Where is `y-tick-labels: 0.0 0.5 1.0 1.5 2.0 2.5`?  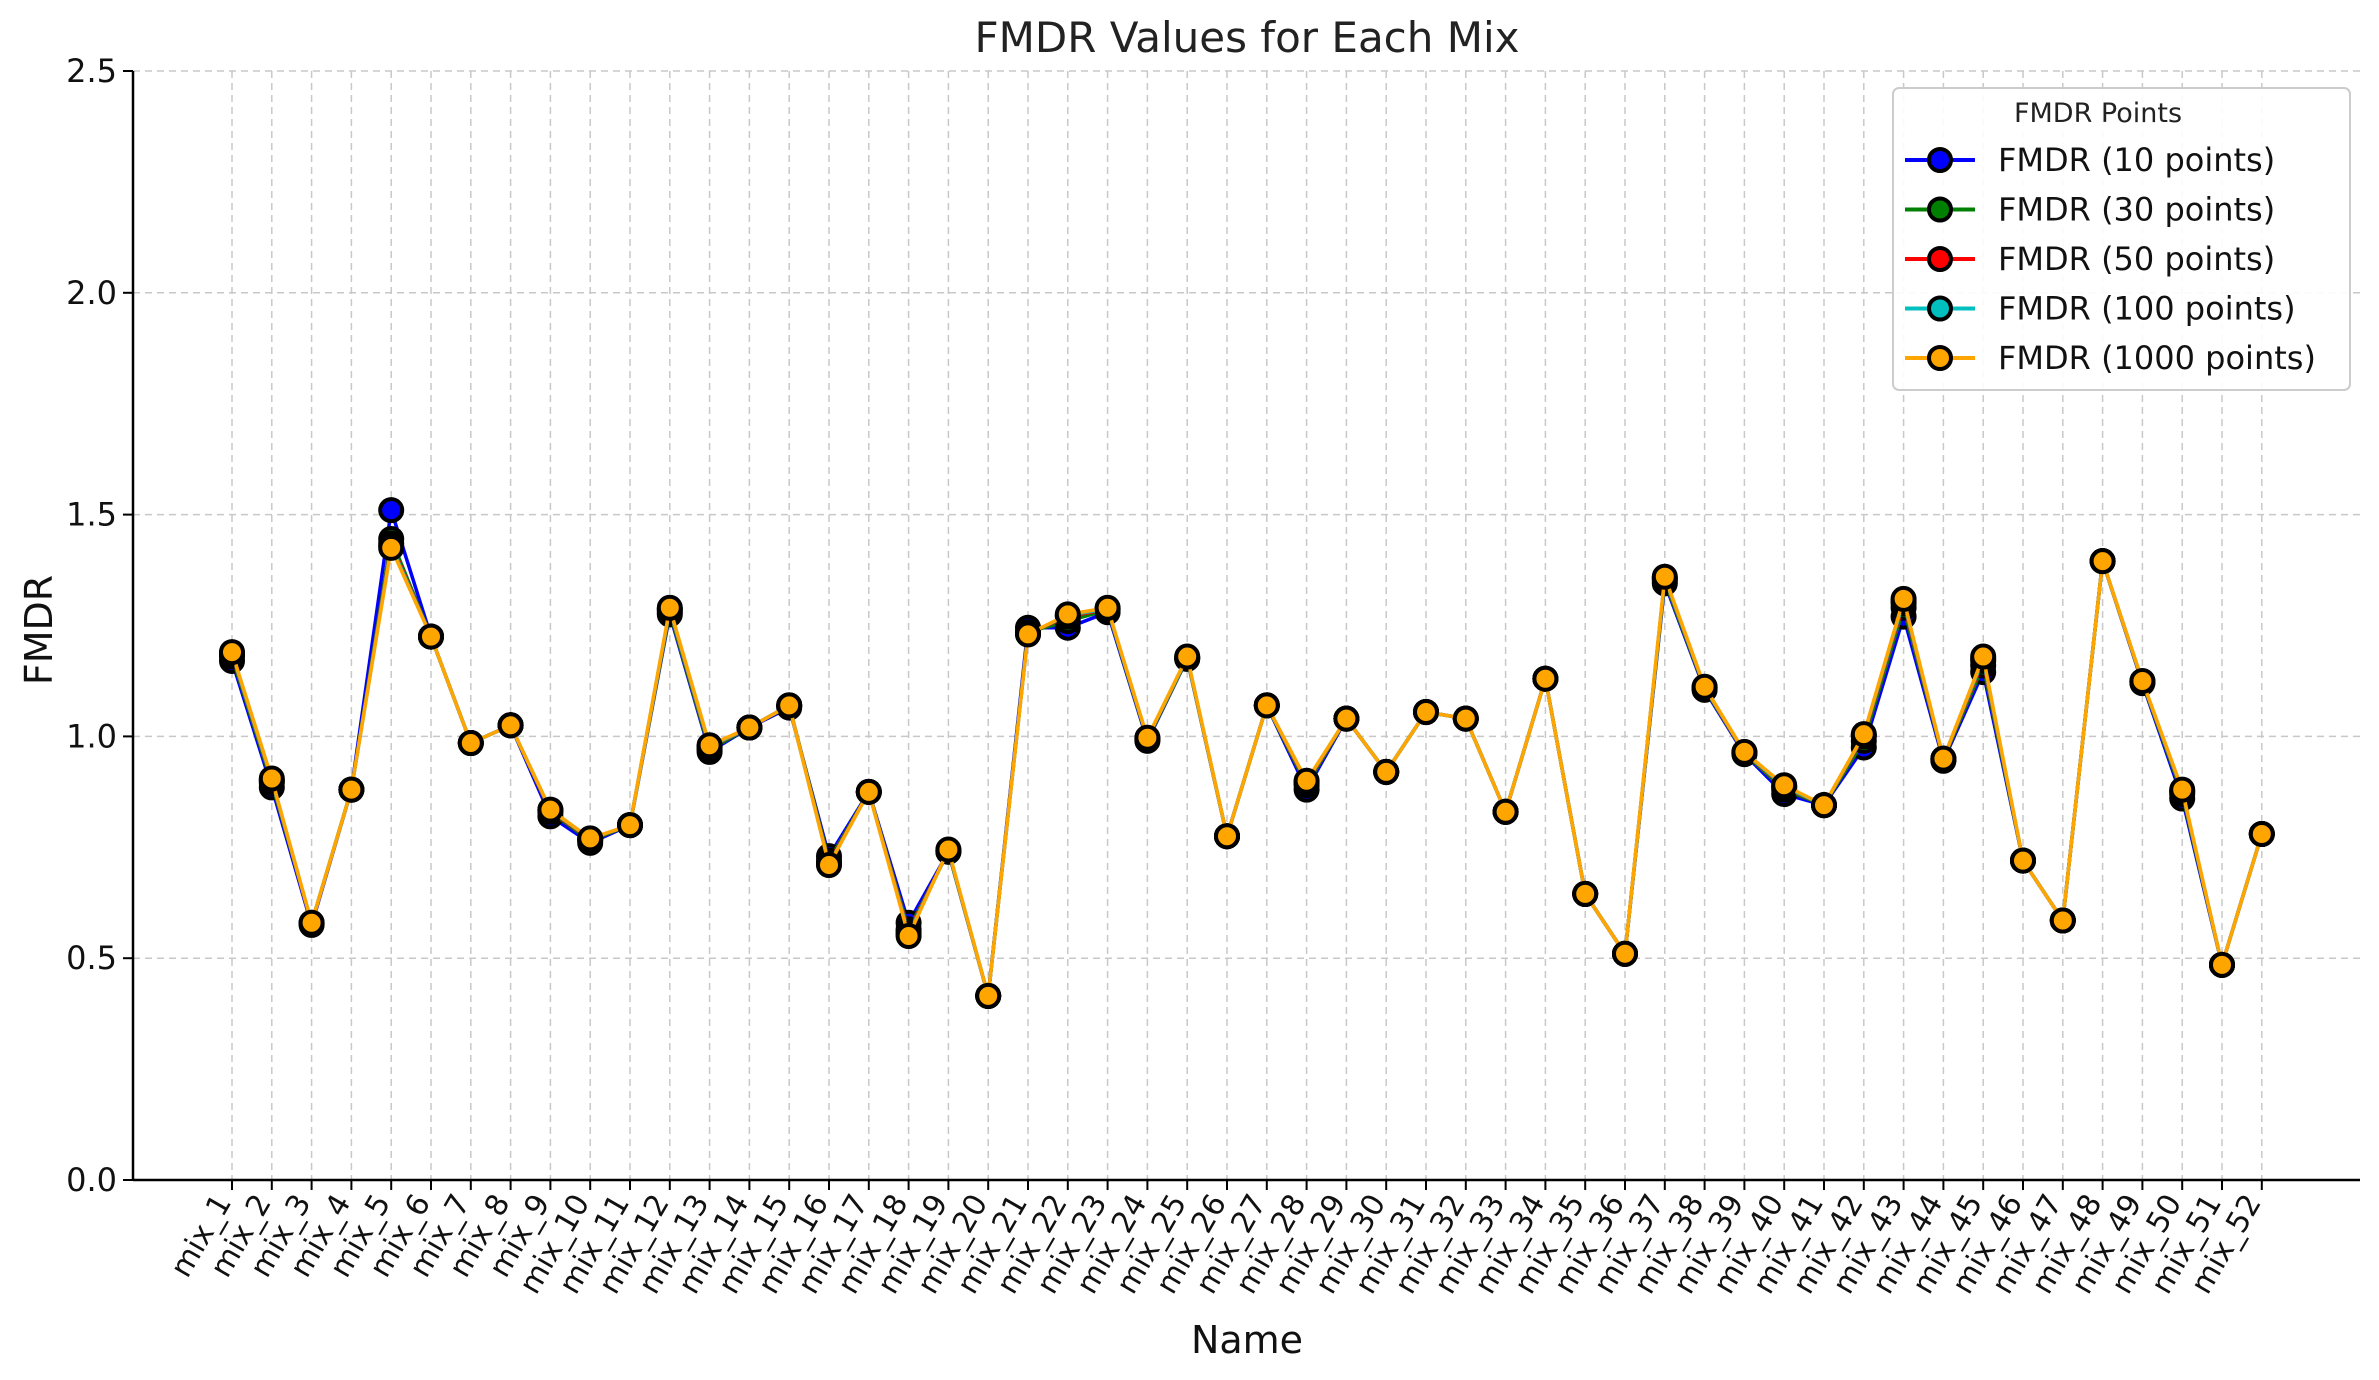 y-tick-labels: 0.0 0.5 1.0 1.5 2.0 2.5 is located at coordinates (99, 625).